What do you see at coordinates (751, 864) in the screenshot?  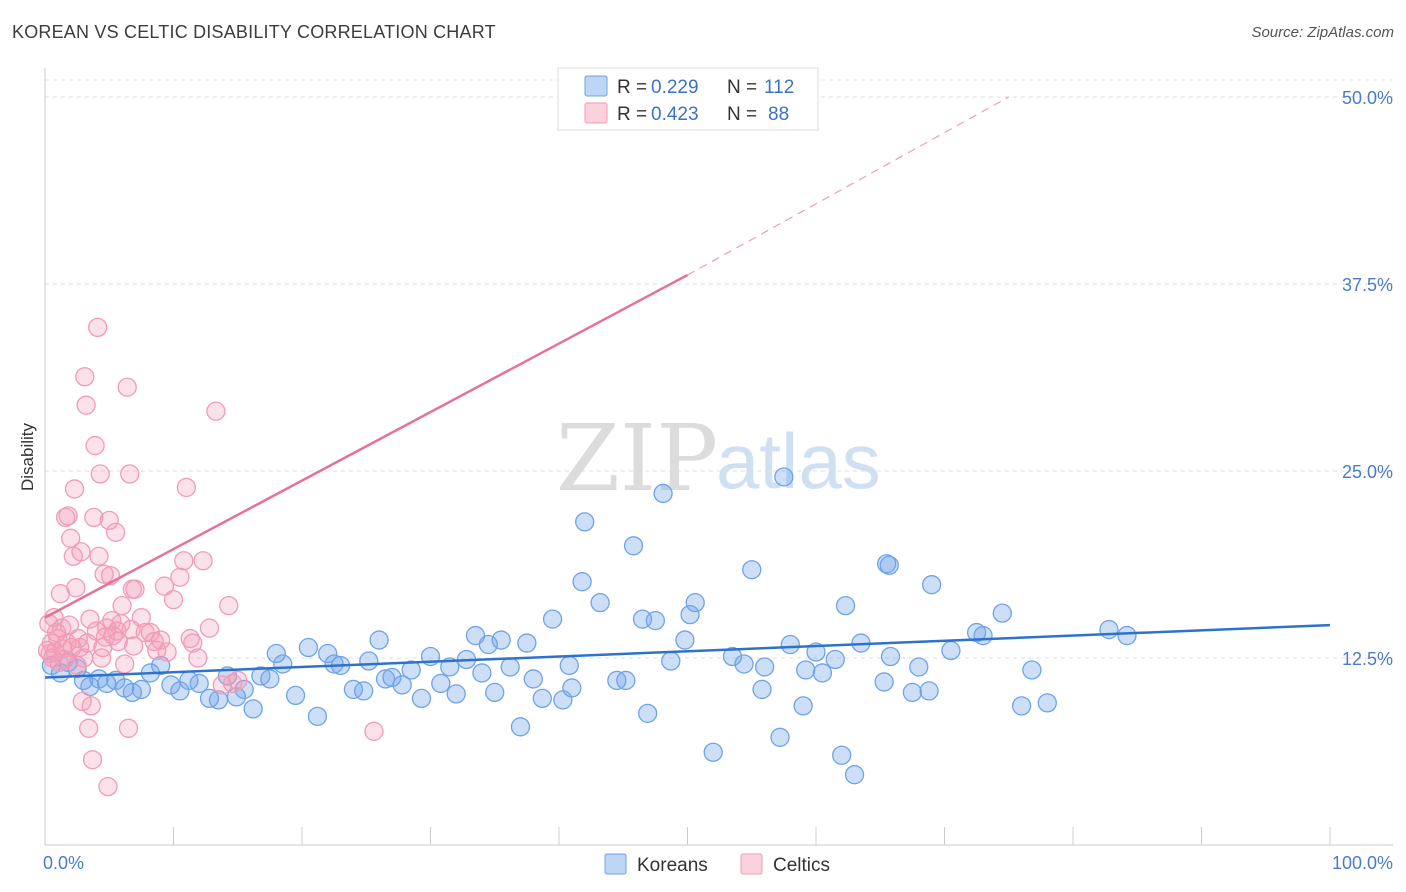 I see `bottom-legend-swatch-celtics` at bounding box center [751, 864].